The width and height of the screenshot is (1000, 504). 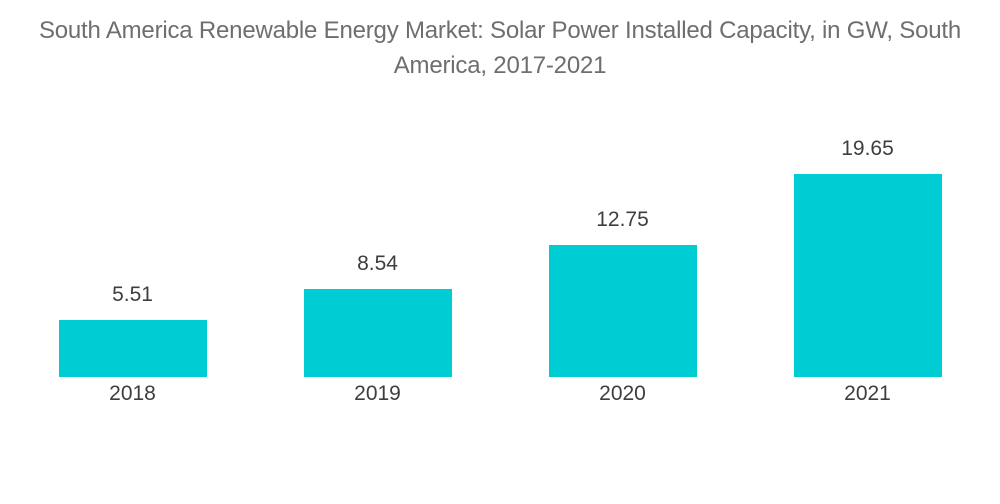 What do you see at coordinates (132, 295) in the screenshot?
I see `value-label-2018: 5.51` at bounding box center [132, 295].